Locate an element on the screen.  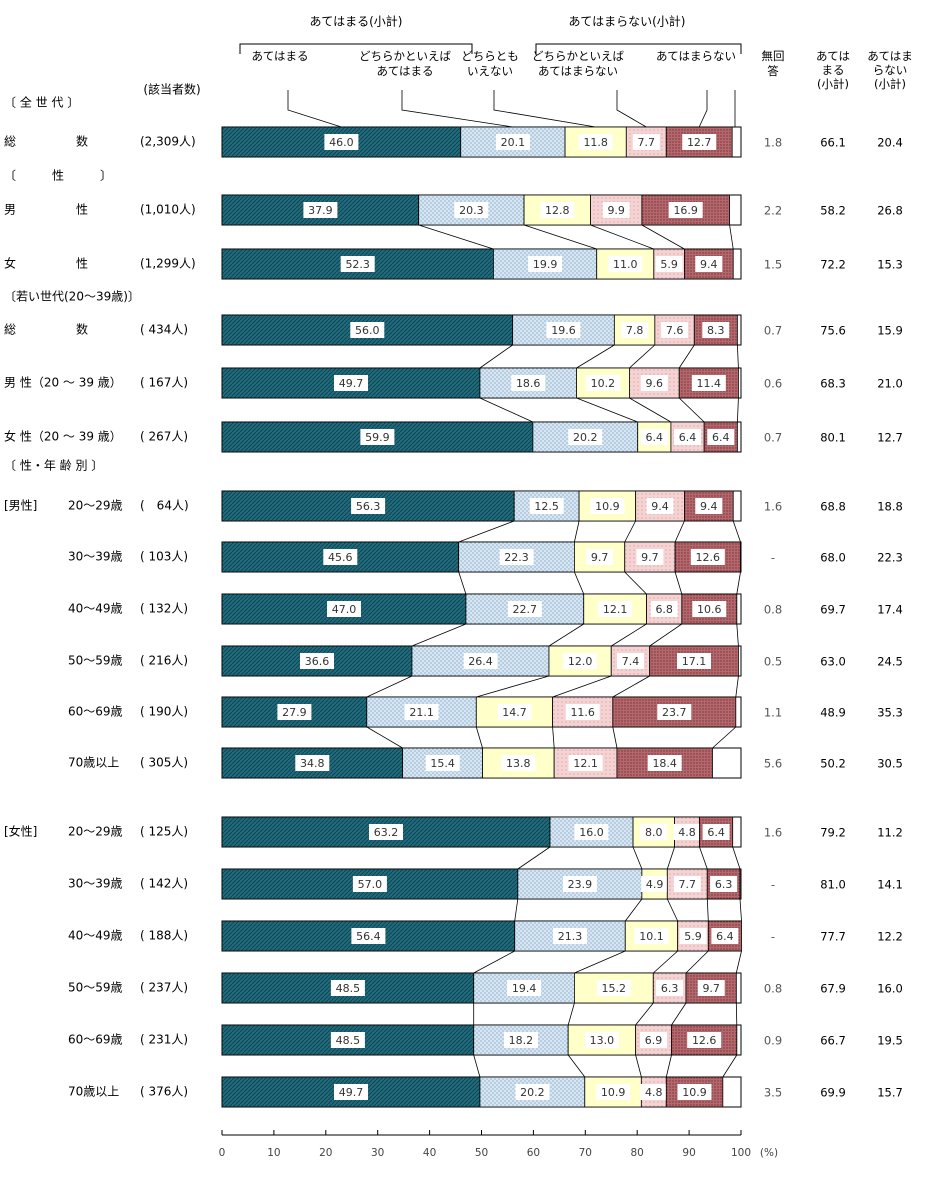
legend-label: あてはまる is located at coordinates (279, 56).